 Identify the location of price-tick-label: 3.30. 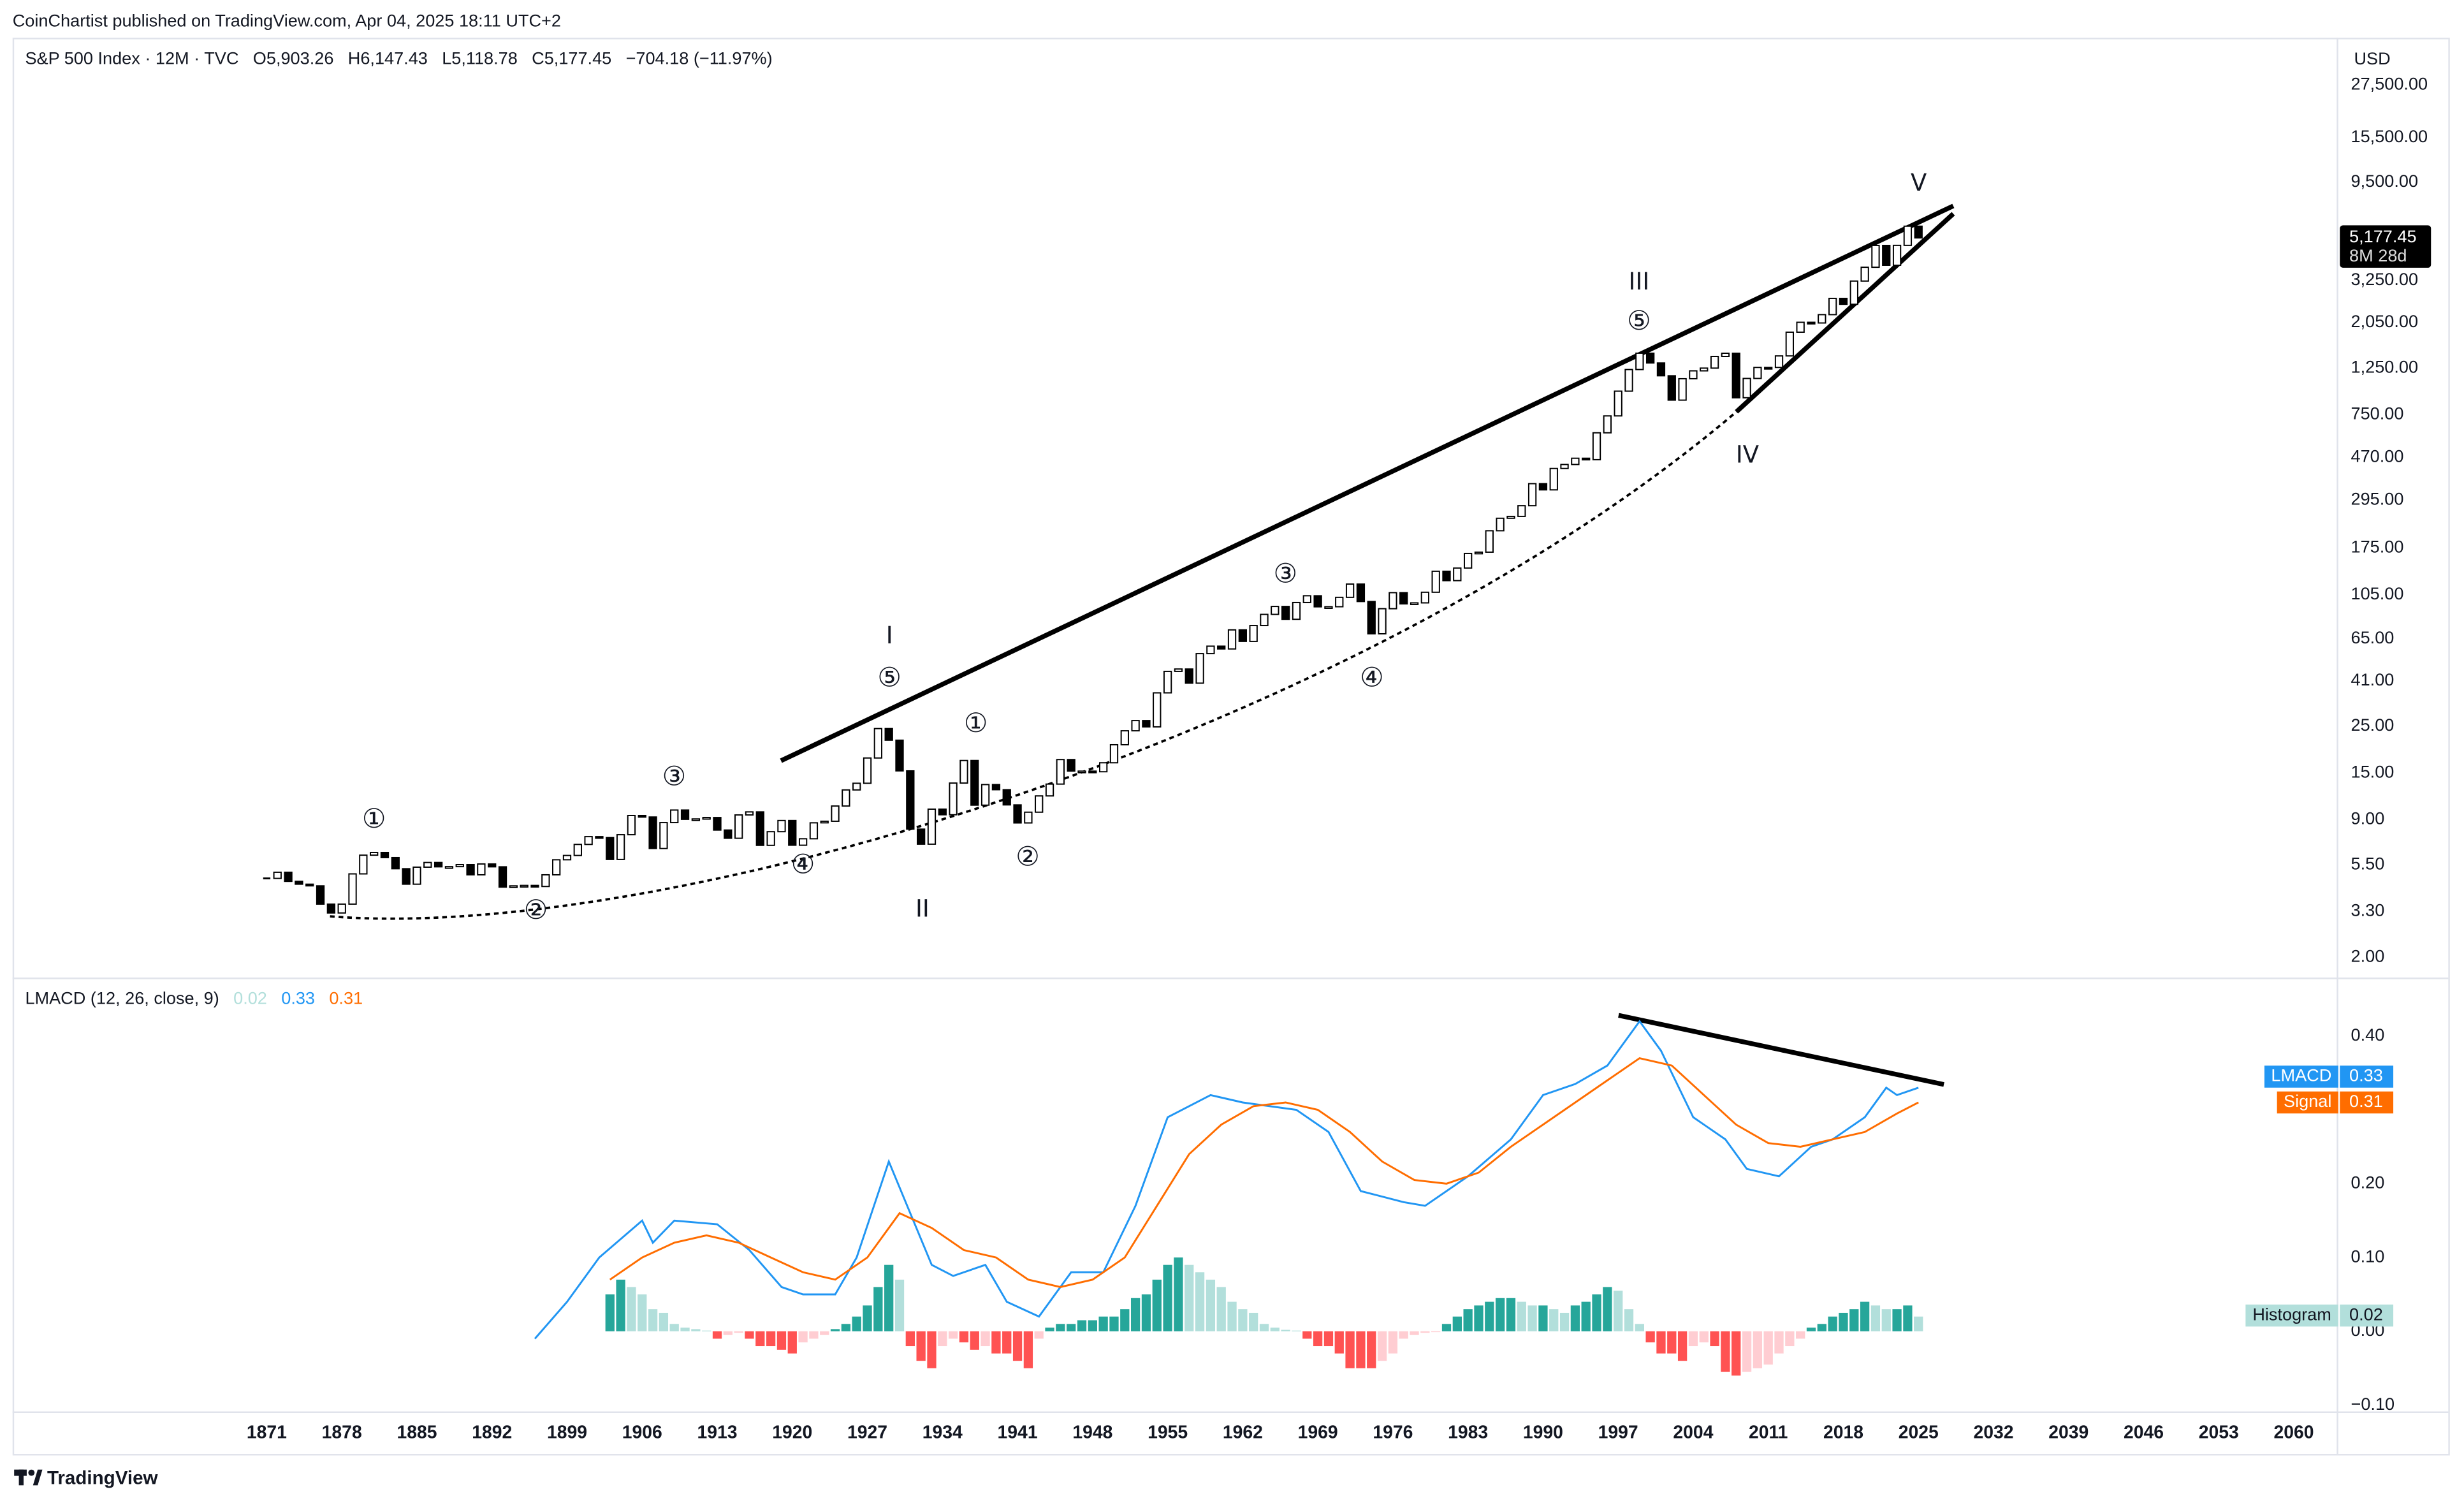
(2368, 910).